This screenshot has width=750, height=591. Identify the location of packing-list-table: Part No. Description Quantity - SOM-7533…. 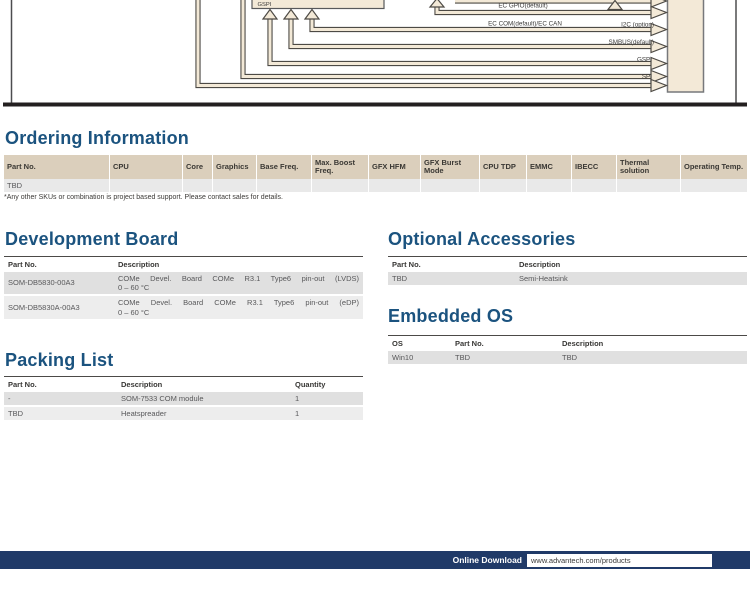
(183, 399).